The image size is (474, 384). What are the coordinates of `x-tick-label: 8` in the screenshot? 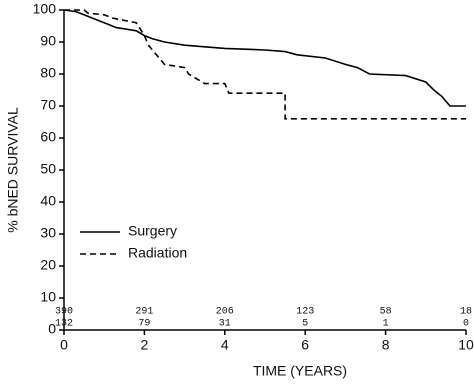 It's located at (386, 345).